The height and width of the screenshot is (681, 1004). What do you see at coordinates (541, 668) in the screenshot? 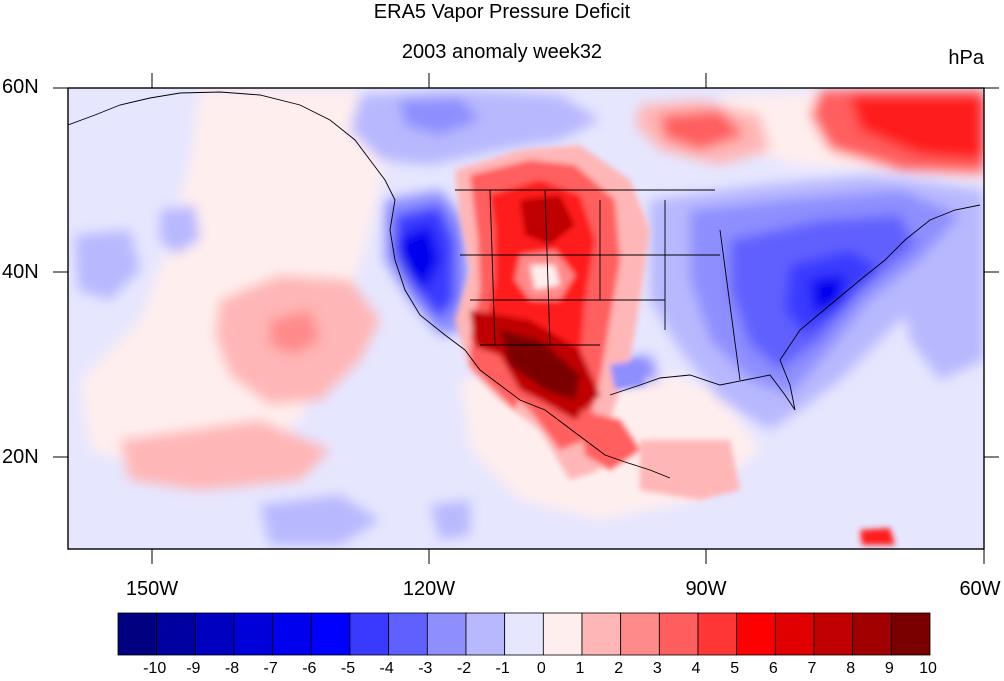
I see `colorbar-tick-label: 0` at bounding box center [541, 668].